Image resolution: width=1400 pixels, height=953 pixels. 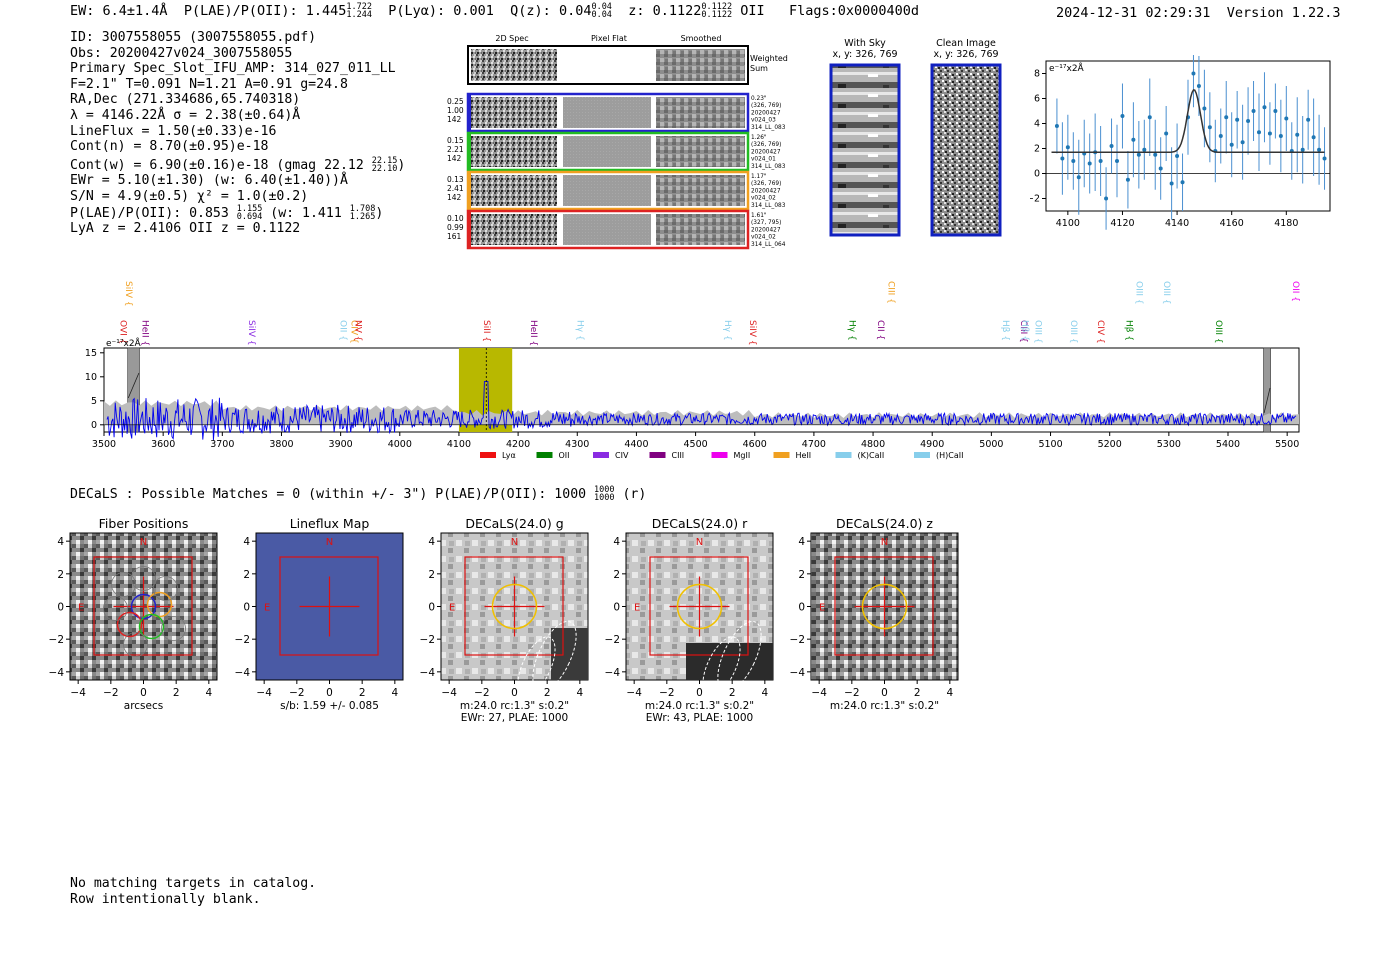 What do you see at coordinates (701, 411) in the screenshot?
I see `spectrum-series` at bounding box center [701, 411].